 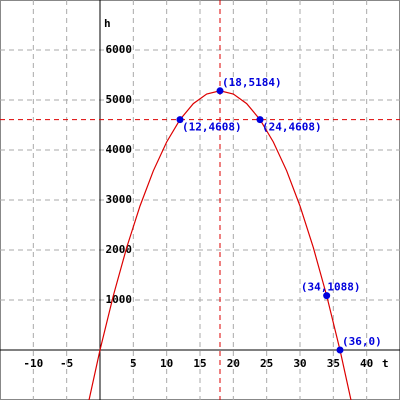 What do you see at coordinates (133, 363) in the screenshot?
I see `x-tick-label: 5` at bounding box center [133, 363].